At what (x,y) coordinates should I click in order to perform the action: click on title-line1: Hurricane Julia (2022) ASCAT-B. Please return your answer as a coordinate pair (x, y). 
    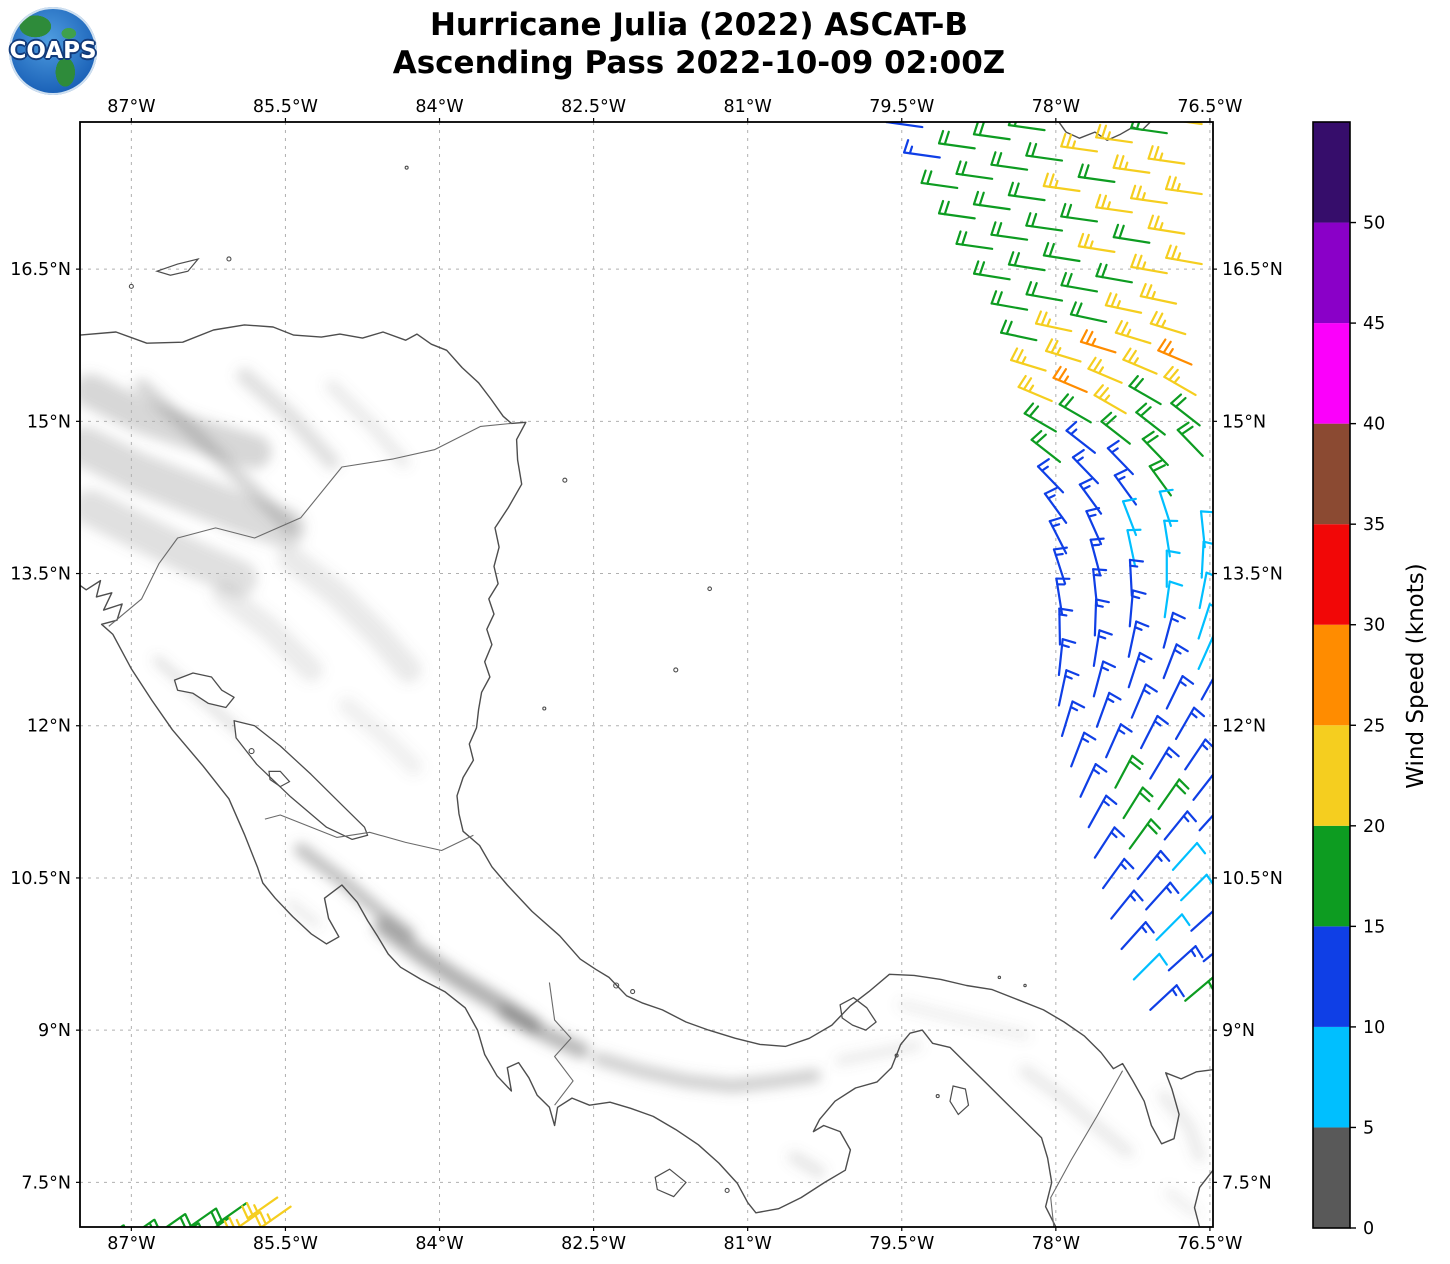
    Looking at the image, I should click on (699, 25).